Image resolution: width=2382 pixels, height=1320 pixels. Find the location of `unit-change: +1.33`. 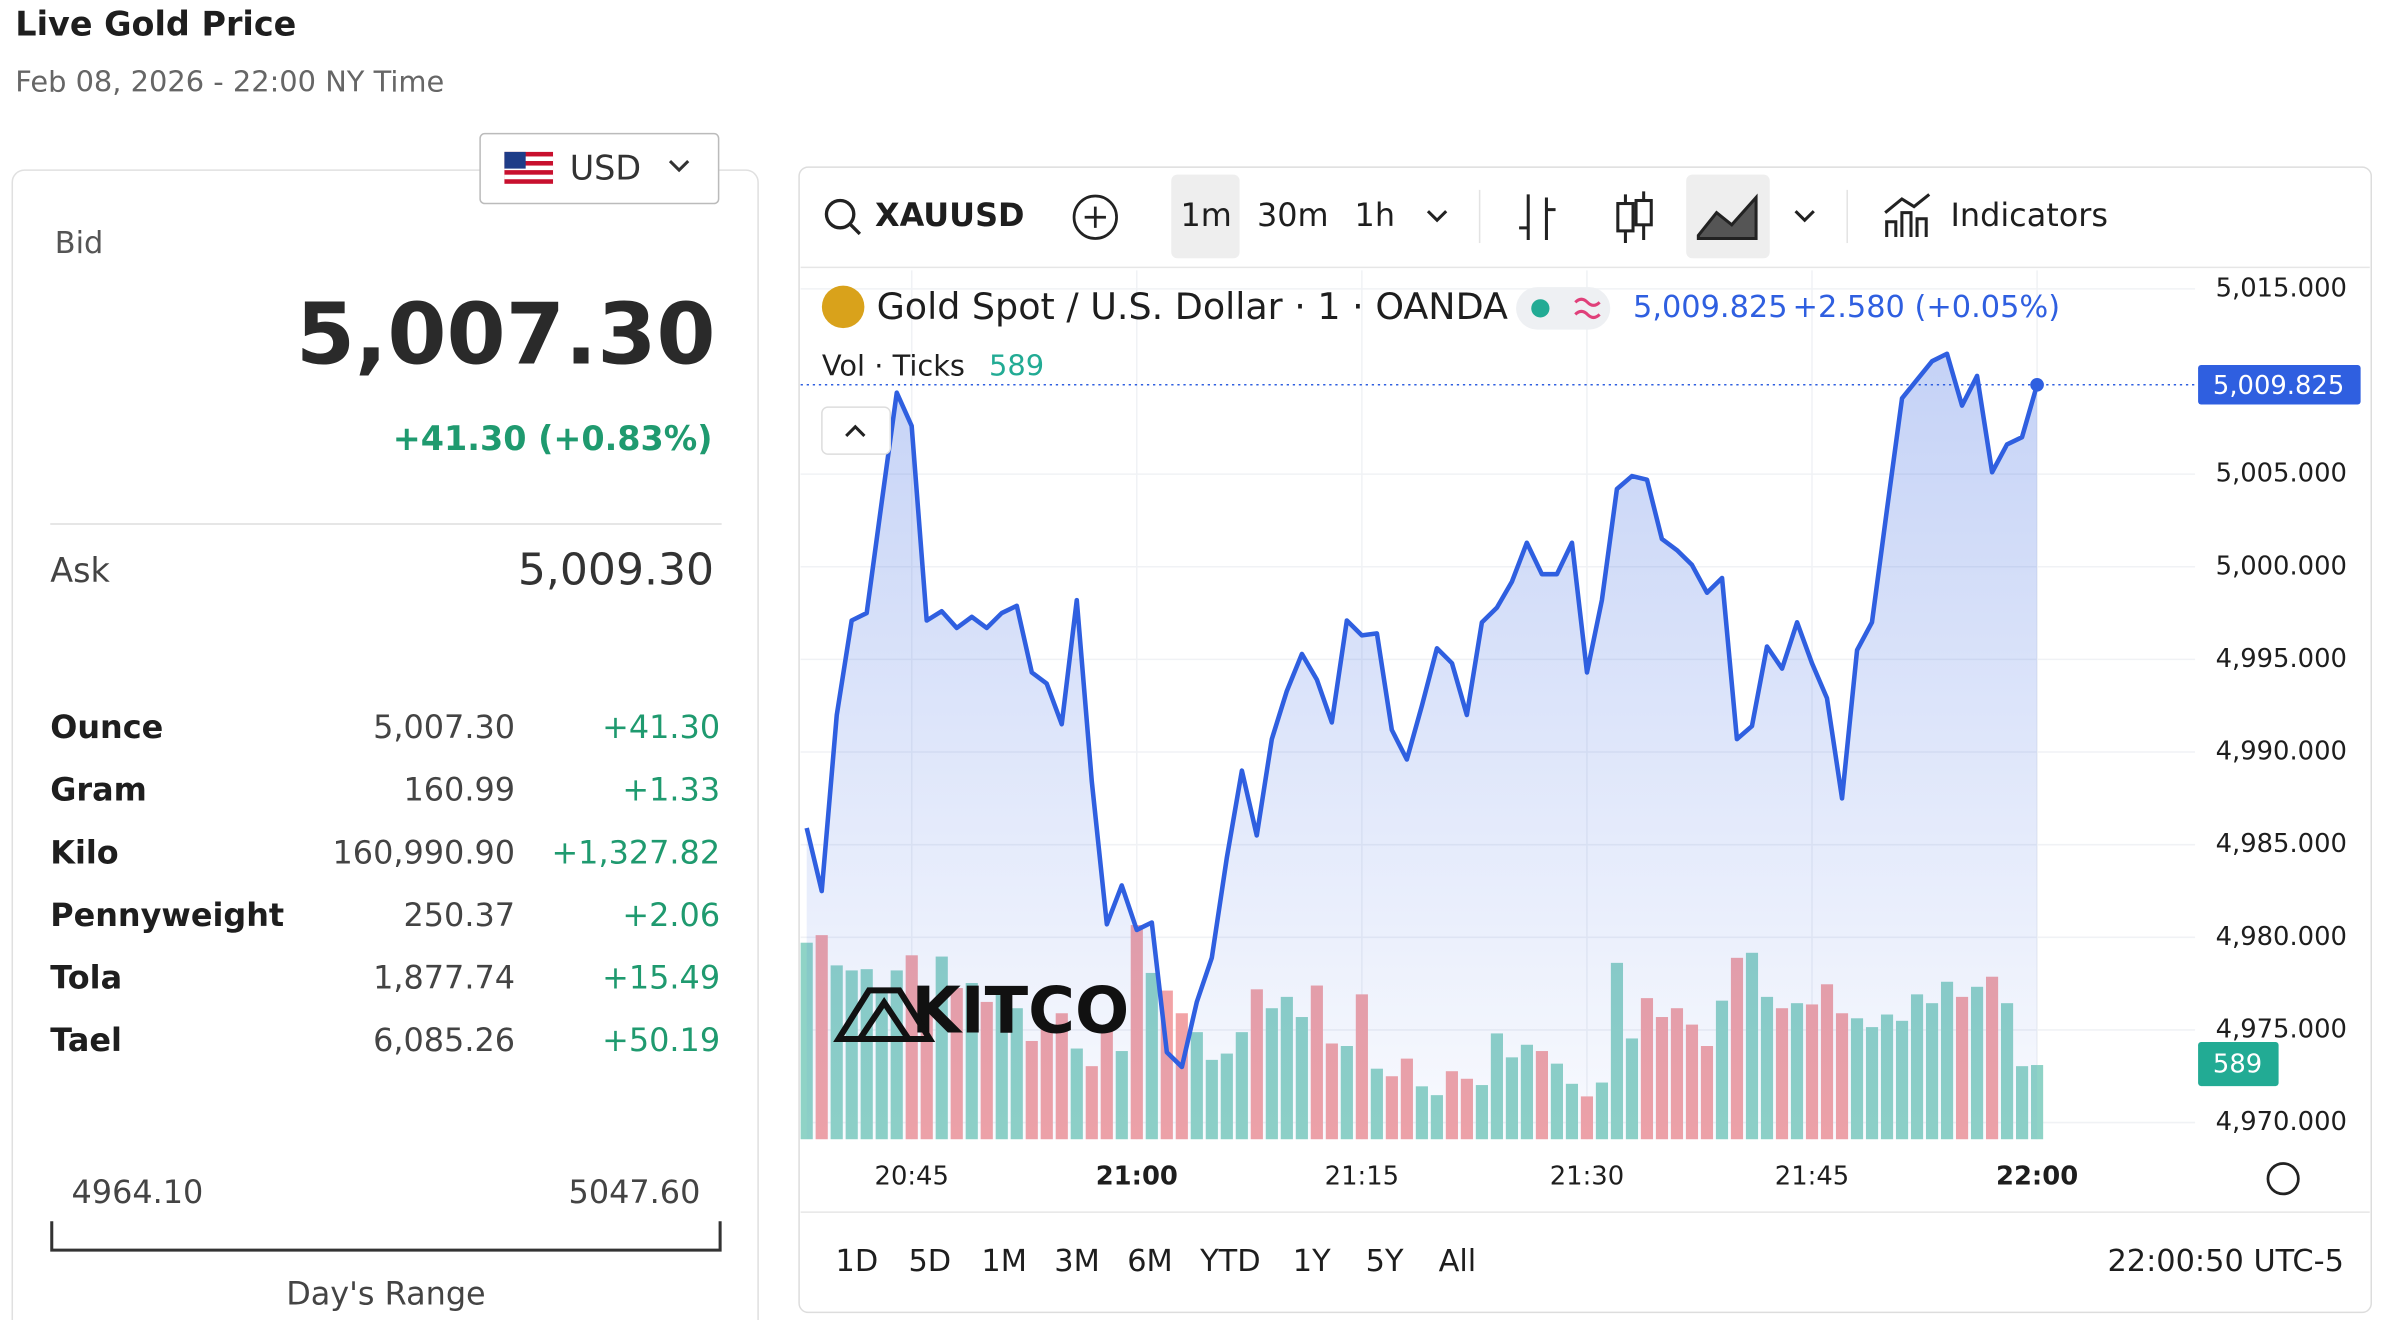

unit-change: +1.33 is located at coordinates (671, 790).